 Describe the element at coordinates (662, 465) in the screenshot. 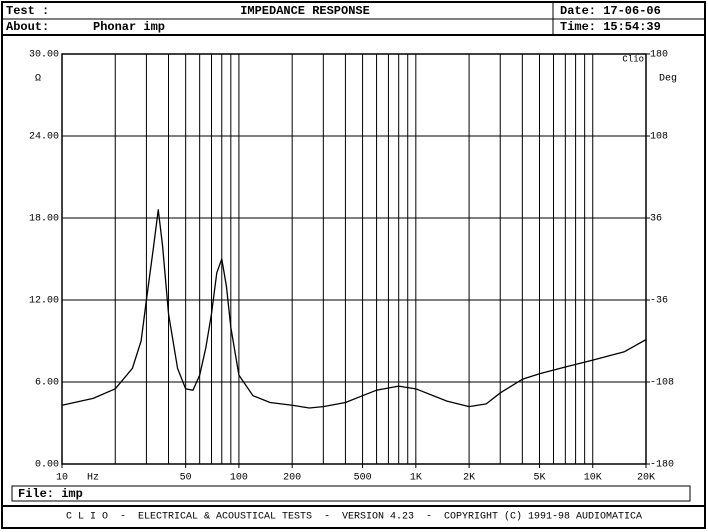

I see `y2-tick-label: -180` at that location.